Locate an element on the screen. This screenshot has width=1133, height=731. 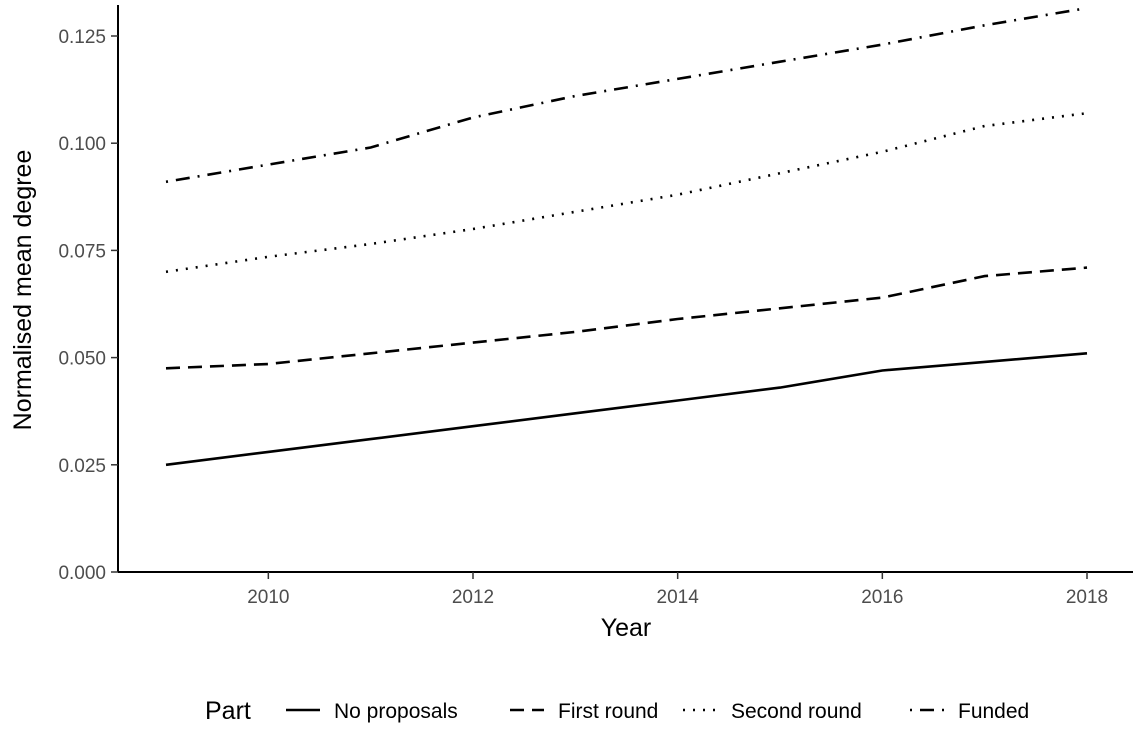
legend-label: Funded is located at coordinates (993, 711).